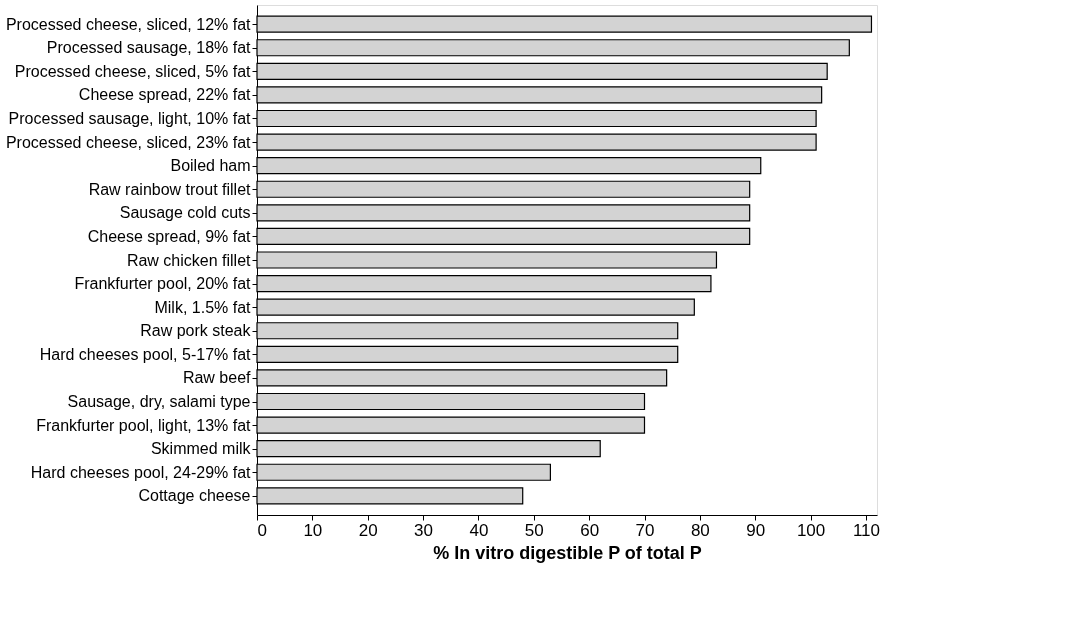  What do you see at coordinates (645, 530) in the screenshot?
I see `x-tick-label: 70` at bounding box center [645, 530].